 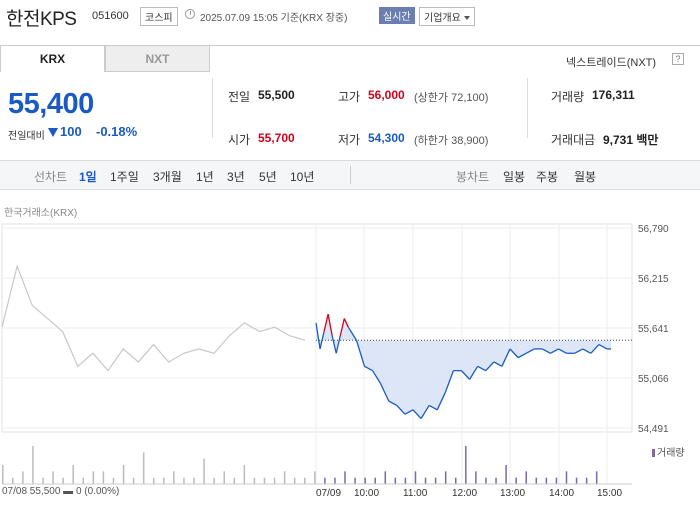 I want to click on volume-legend: 거래량, so click(x=668, y=451).